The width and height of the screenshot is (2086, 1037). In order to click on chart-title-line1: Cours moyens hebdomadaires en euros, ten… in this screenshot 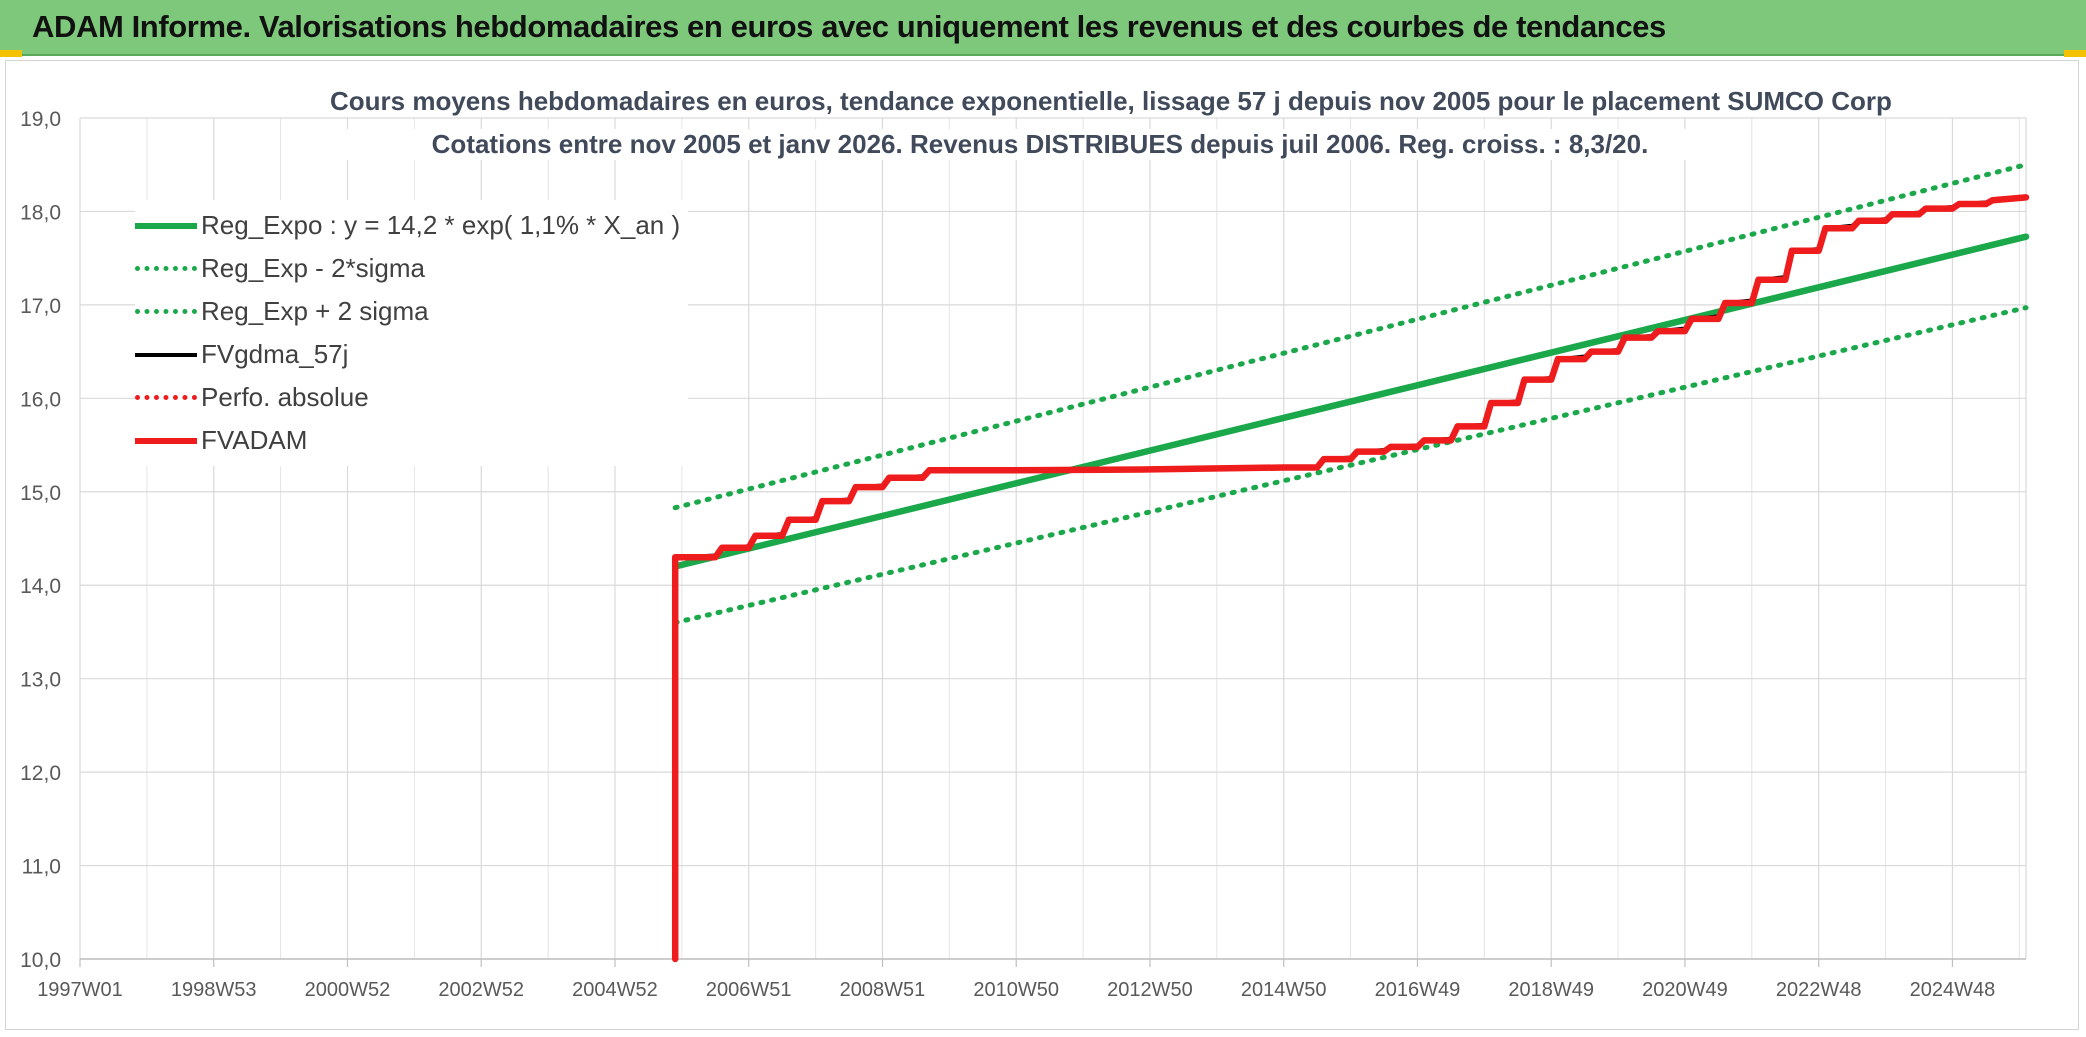, I will do `click(1111, 101)`.